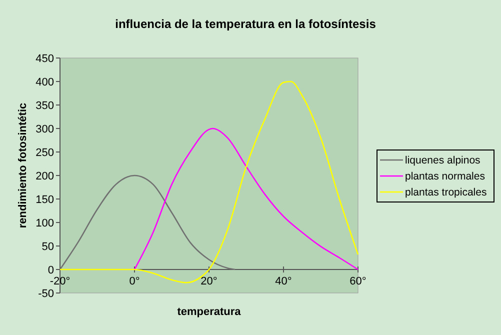 This screenshot has height=335, width=501. Describe the element at coordinates (283, 282) in the screenshot. I see `x-tick-label: 40°` at that location.